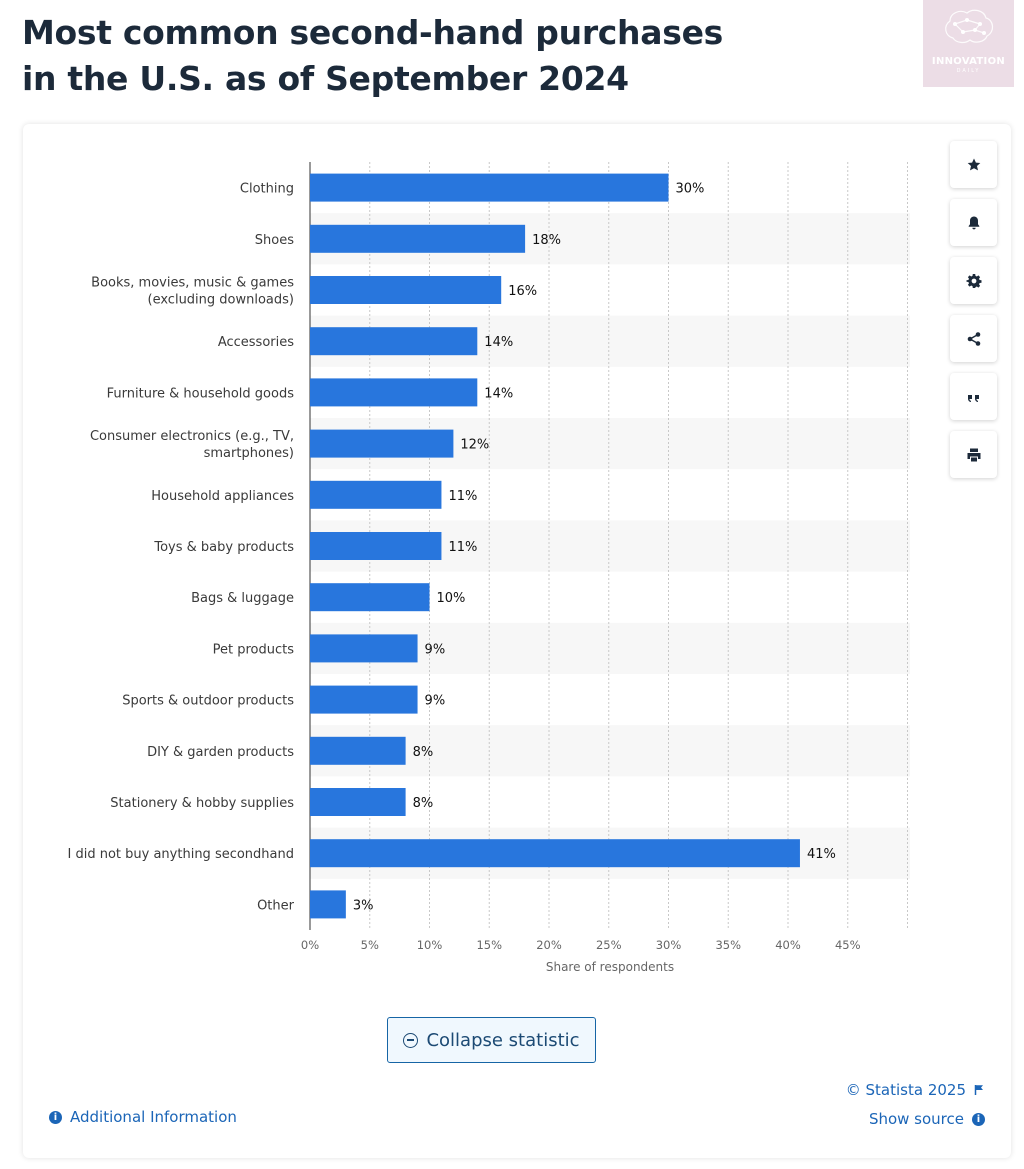 This screenshot has height=1169, width=1024. What do you see at coordinates (489, 945) in the screenshot?
I see `x-tick-label: 15%` at bounding box center [489, 945].